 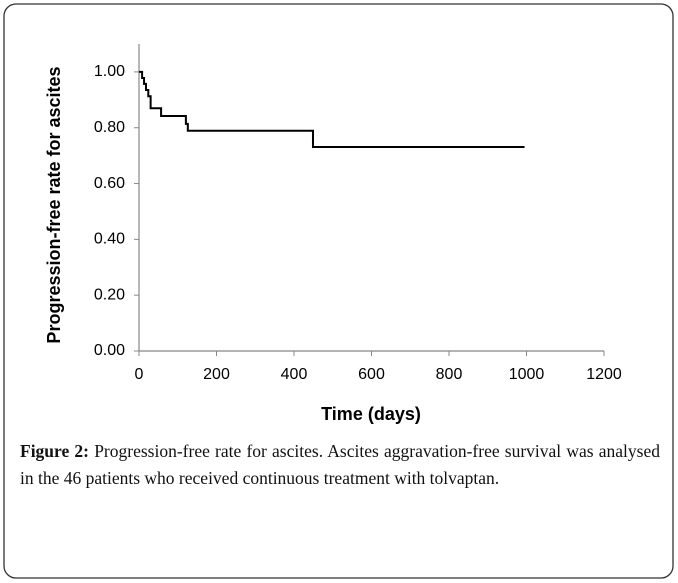 I want to click on x-tick-label: 800, so click(x=449, y=374).